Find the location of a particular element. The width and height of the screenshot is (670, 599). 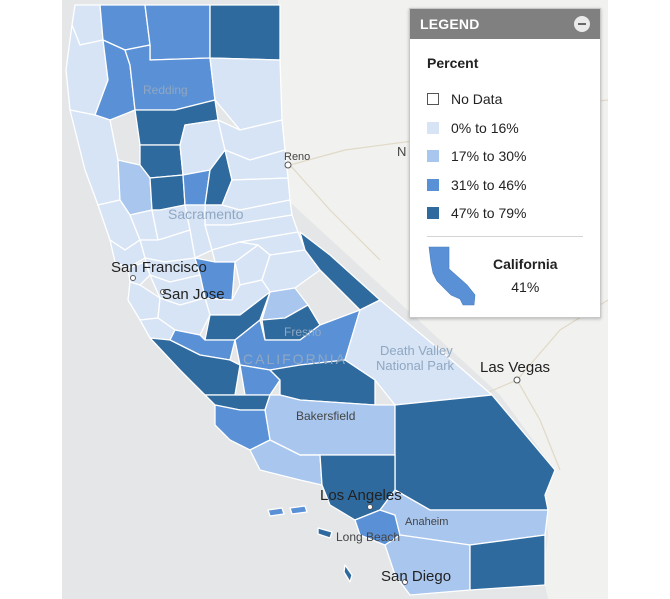

legend-item-label: 17% to 30% is located at coordinates (489, 156).